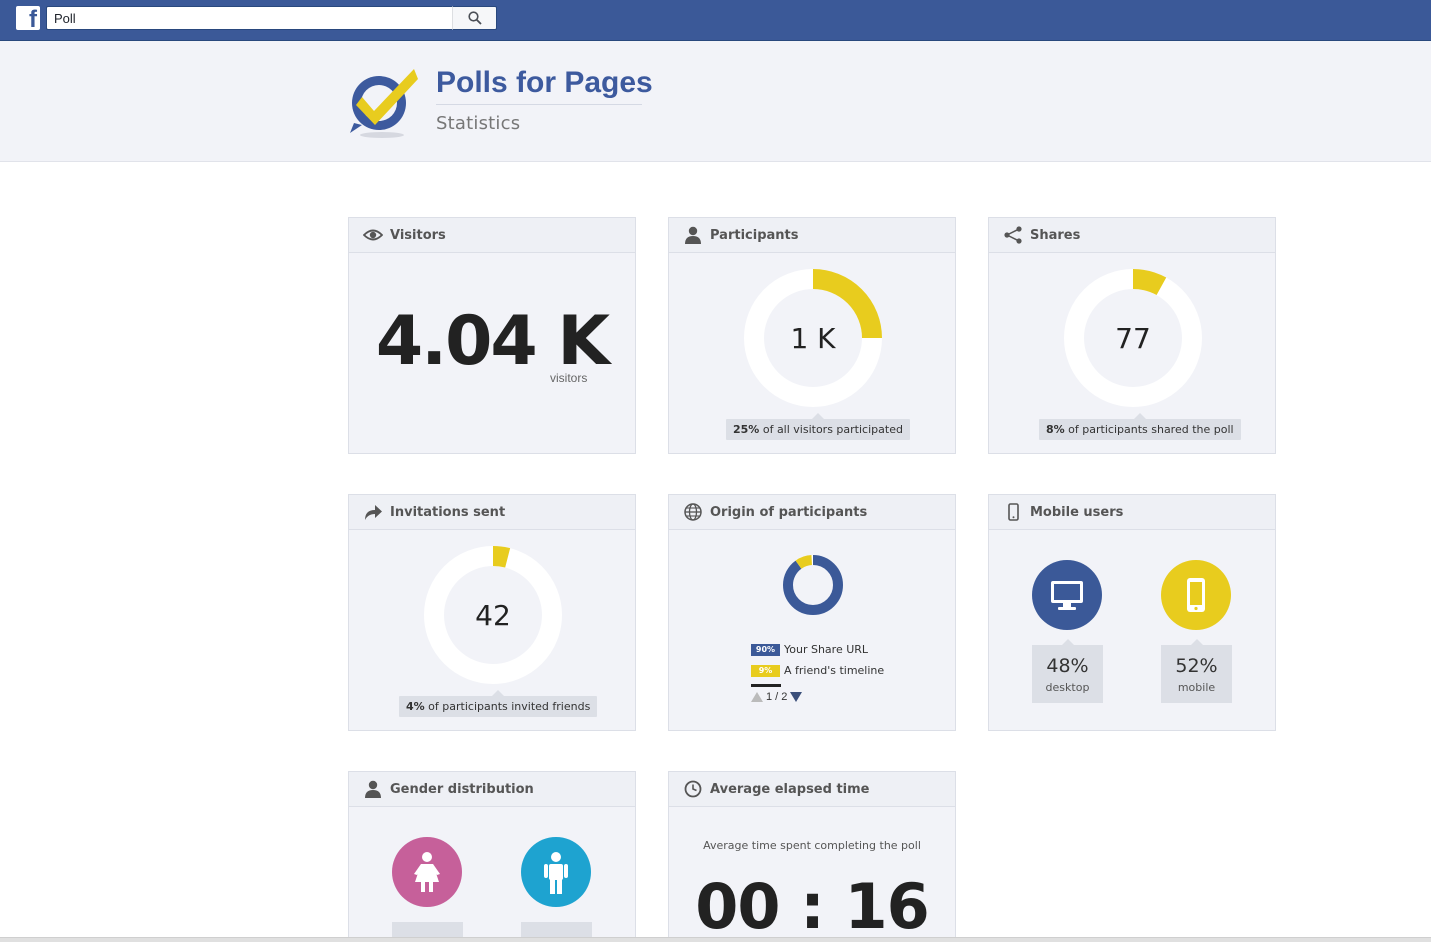 The image size is (1431, 943). I want to click on facebook-top-bar: f, so click(715, 20).